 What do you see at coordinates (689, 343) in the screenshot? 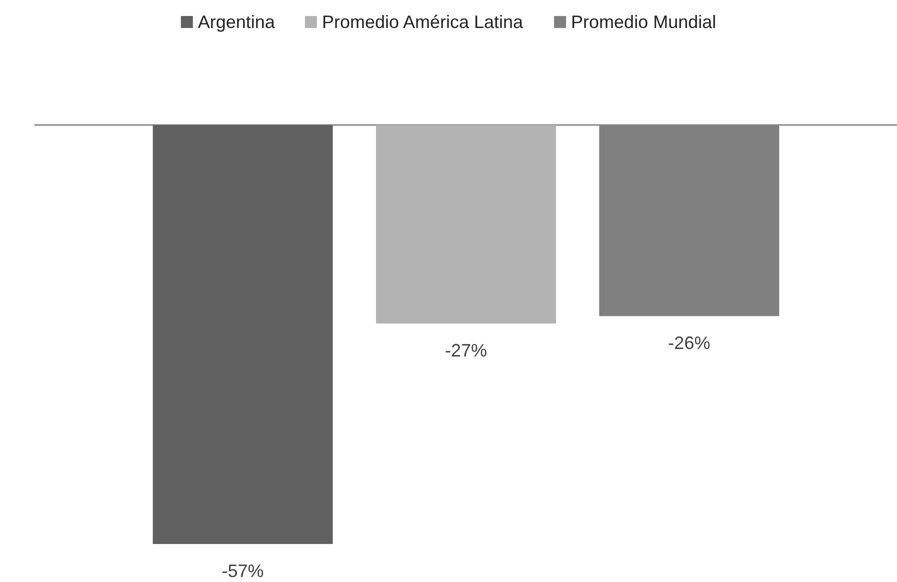
I see `data-label: -26%` at bounding box center [689, 343].